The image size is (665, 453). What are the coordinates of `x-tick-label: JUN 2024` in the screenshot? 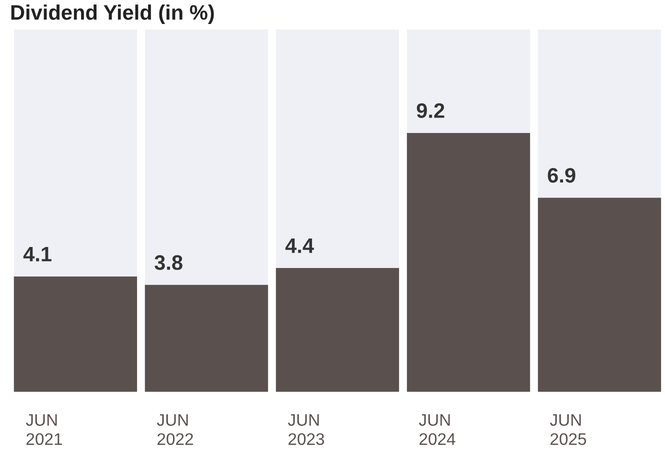 It's located at (437, 429).